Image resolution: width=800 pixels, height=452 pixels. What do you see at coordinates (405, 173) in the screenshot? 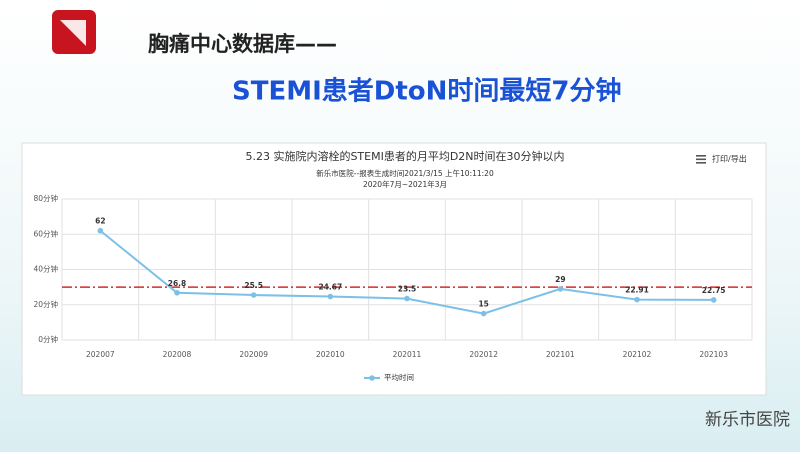
I see `chart-subtitle: 新乐市医院--报表生成时间2021/3/15 上午10:11:20` at bounding box center [405, 173].